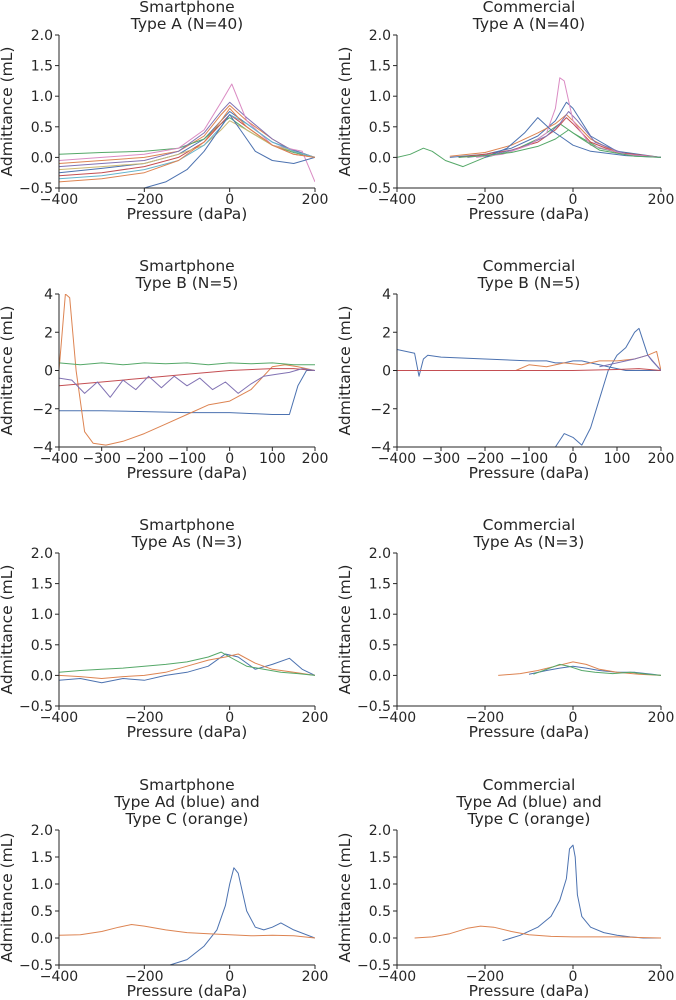 The height and width of the screenshot is (1000, 676). What do you see at coordinates (386, 295) in the screenshot?
I see `y-tick-label: 4` at bounding box center [386, 295].